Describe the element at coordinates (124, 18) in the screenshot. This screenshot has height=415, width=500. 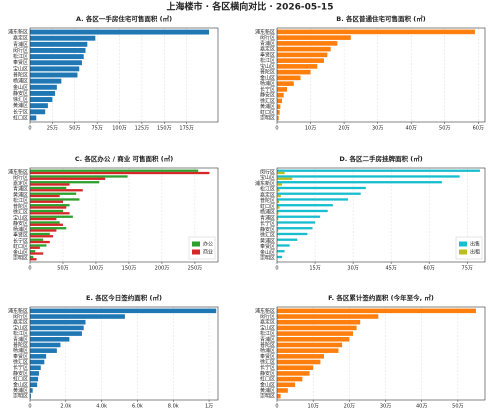
I see `chart-title: A. 各区一手房住宅可售面积 (㎡)` at that location.